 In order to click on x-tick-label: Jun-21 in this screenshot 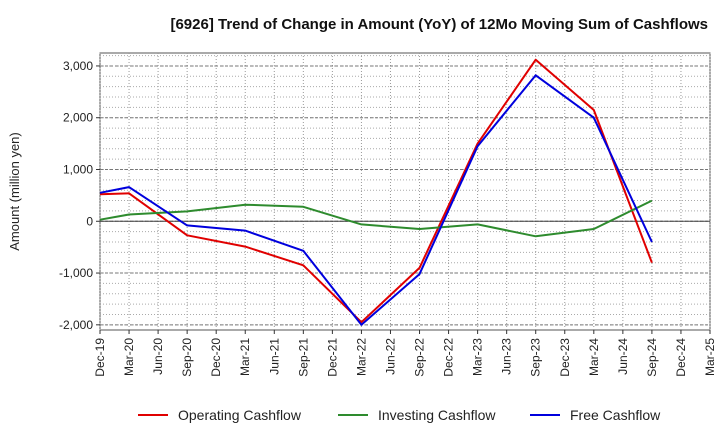, I will do `click(274, 356)`.